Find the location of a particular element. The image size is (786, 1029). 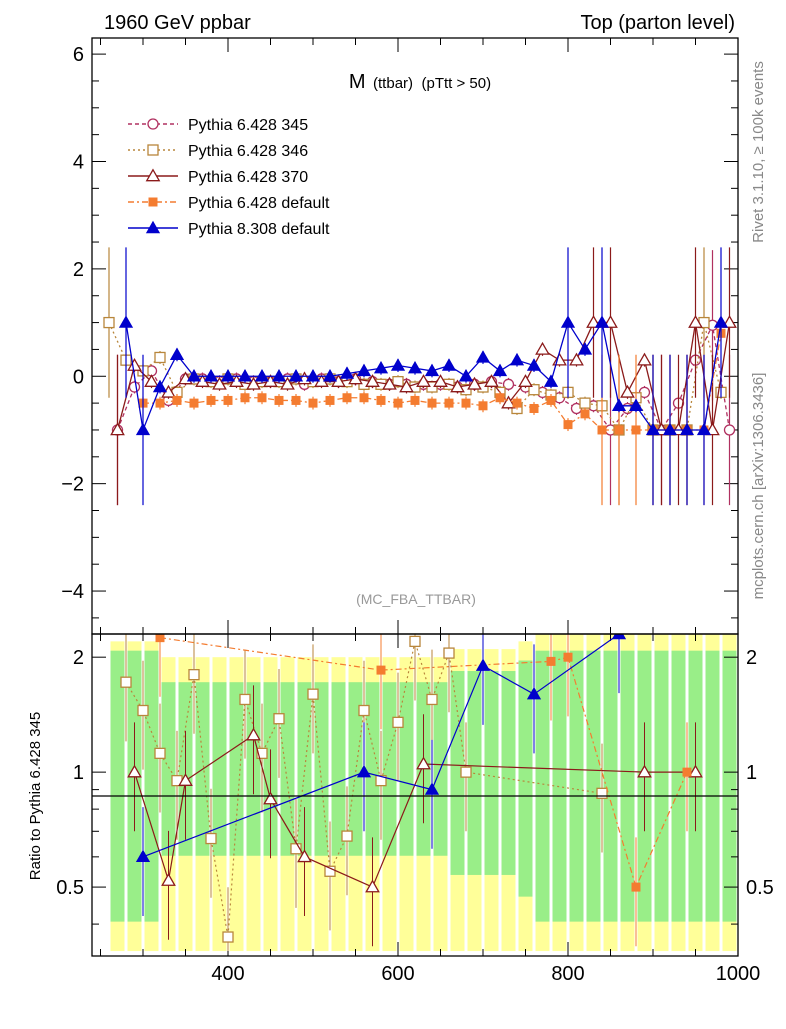

x-tick-label: 600 is located at coordinates (397, 974).